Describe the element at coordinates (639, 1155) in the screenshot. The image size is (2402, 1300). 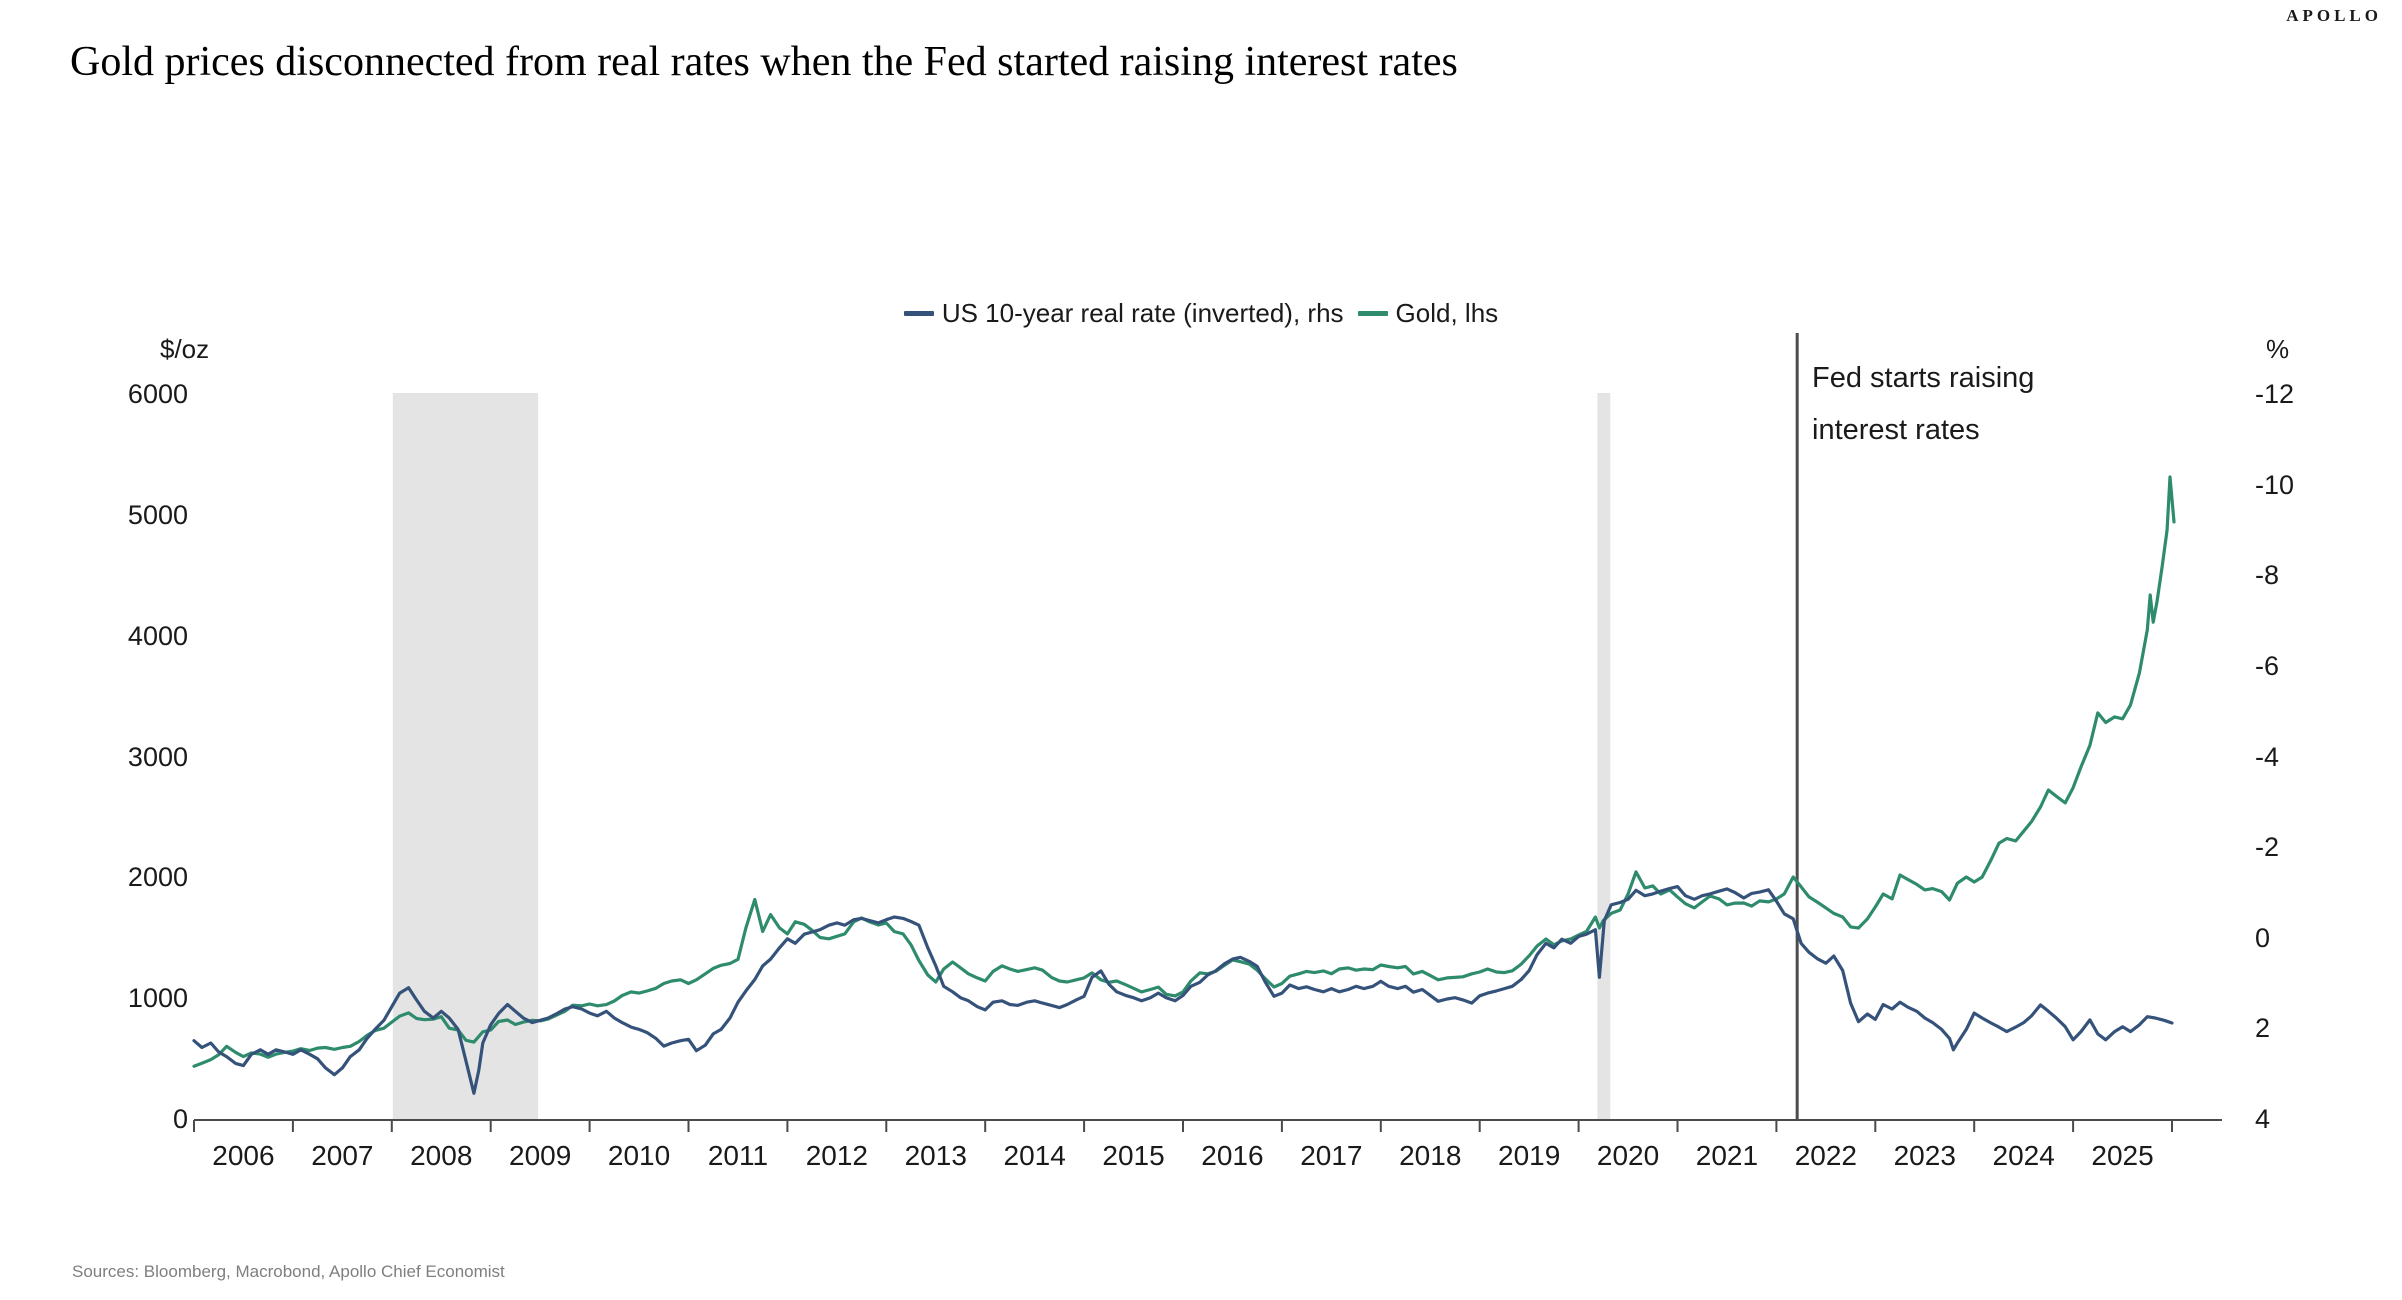
I see `x-axis-year-label: 2010` at that location.